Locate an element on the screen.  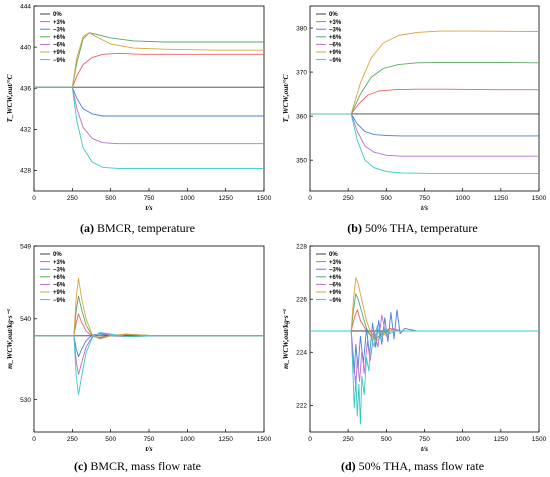
panel-c-series-group is located at coordinates (149, 336).